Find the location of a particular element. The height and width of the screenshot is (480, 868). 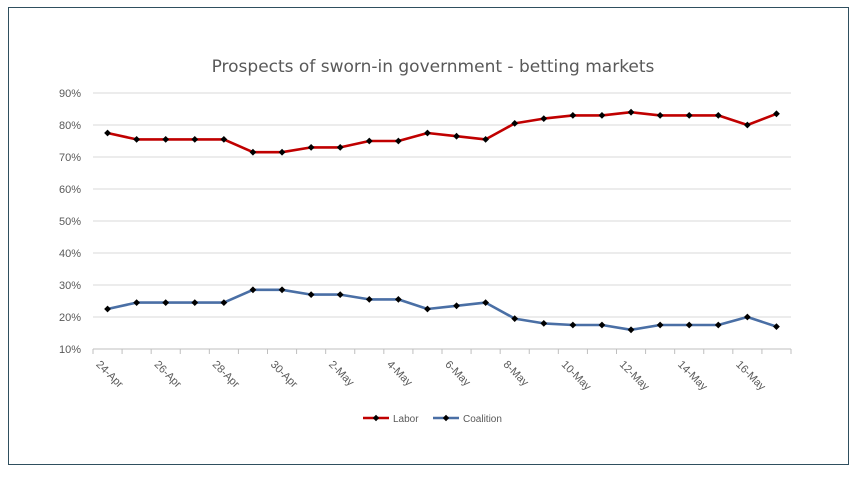

x-tick-label: 2-May is located at coordinates (341, 374).